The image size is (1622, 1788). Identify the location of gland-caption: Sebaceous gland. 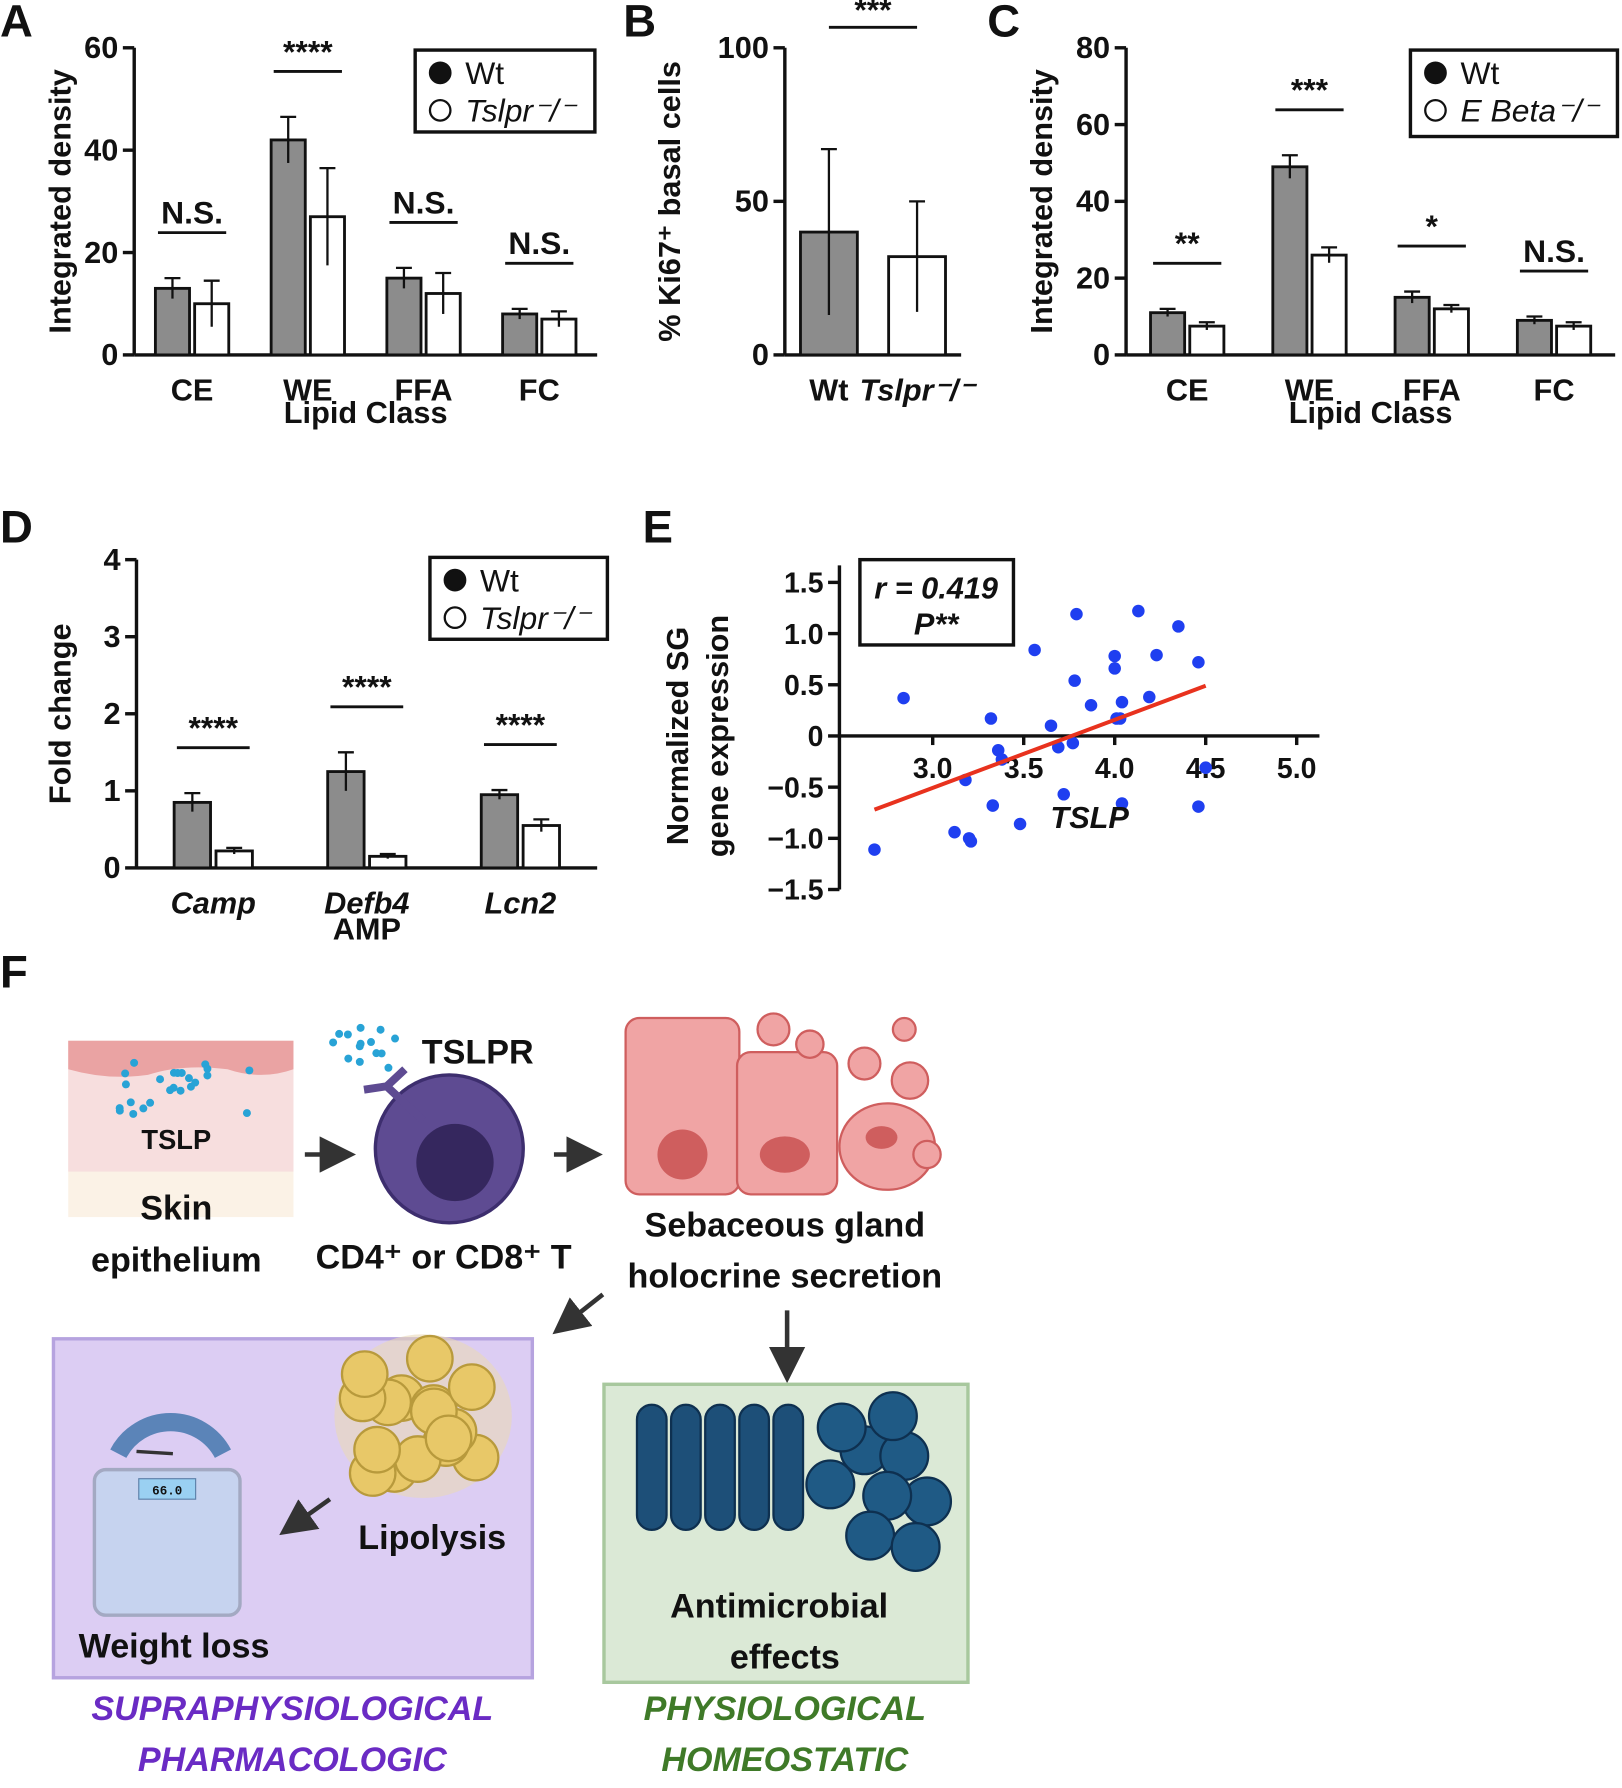
(785, 1225).